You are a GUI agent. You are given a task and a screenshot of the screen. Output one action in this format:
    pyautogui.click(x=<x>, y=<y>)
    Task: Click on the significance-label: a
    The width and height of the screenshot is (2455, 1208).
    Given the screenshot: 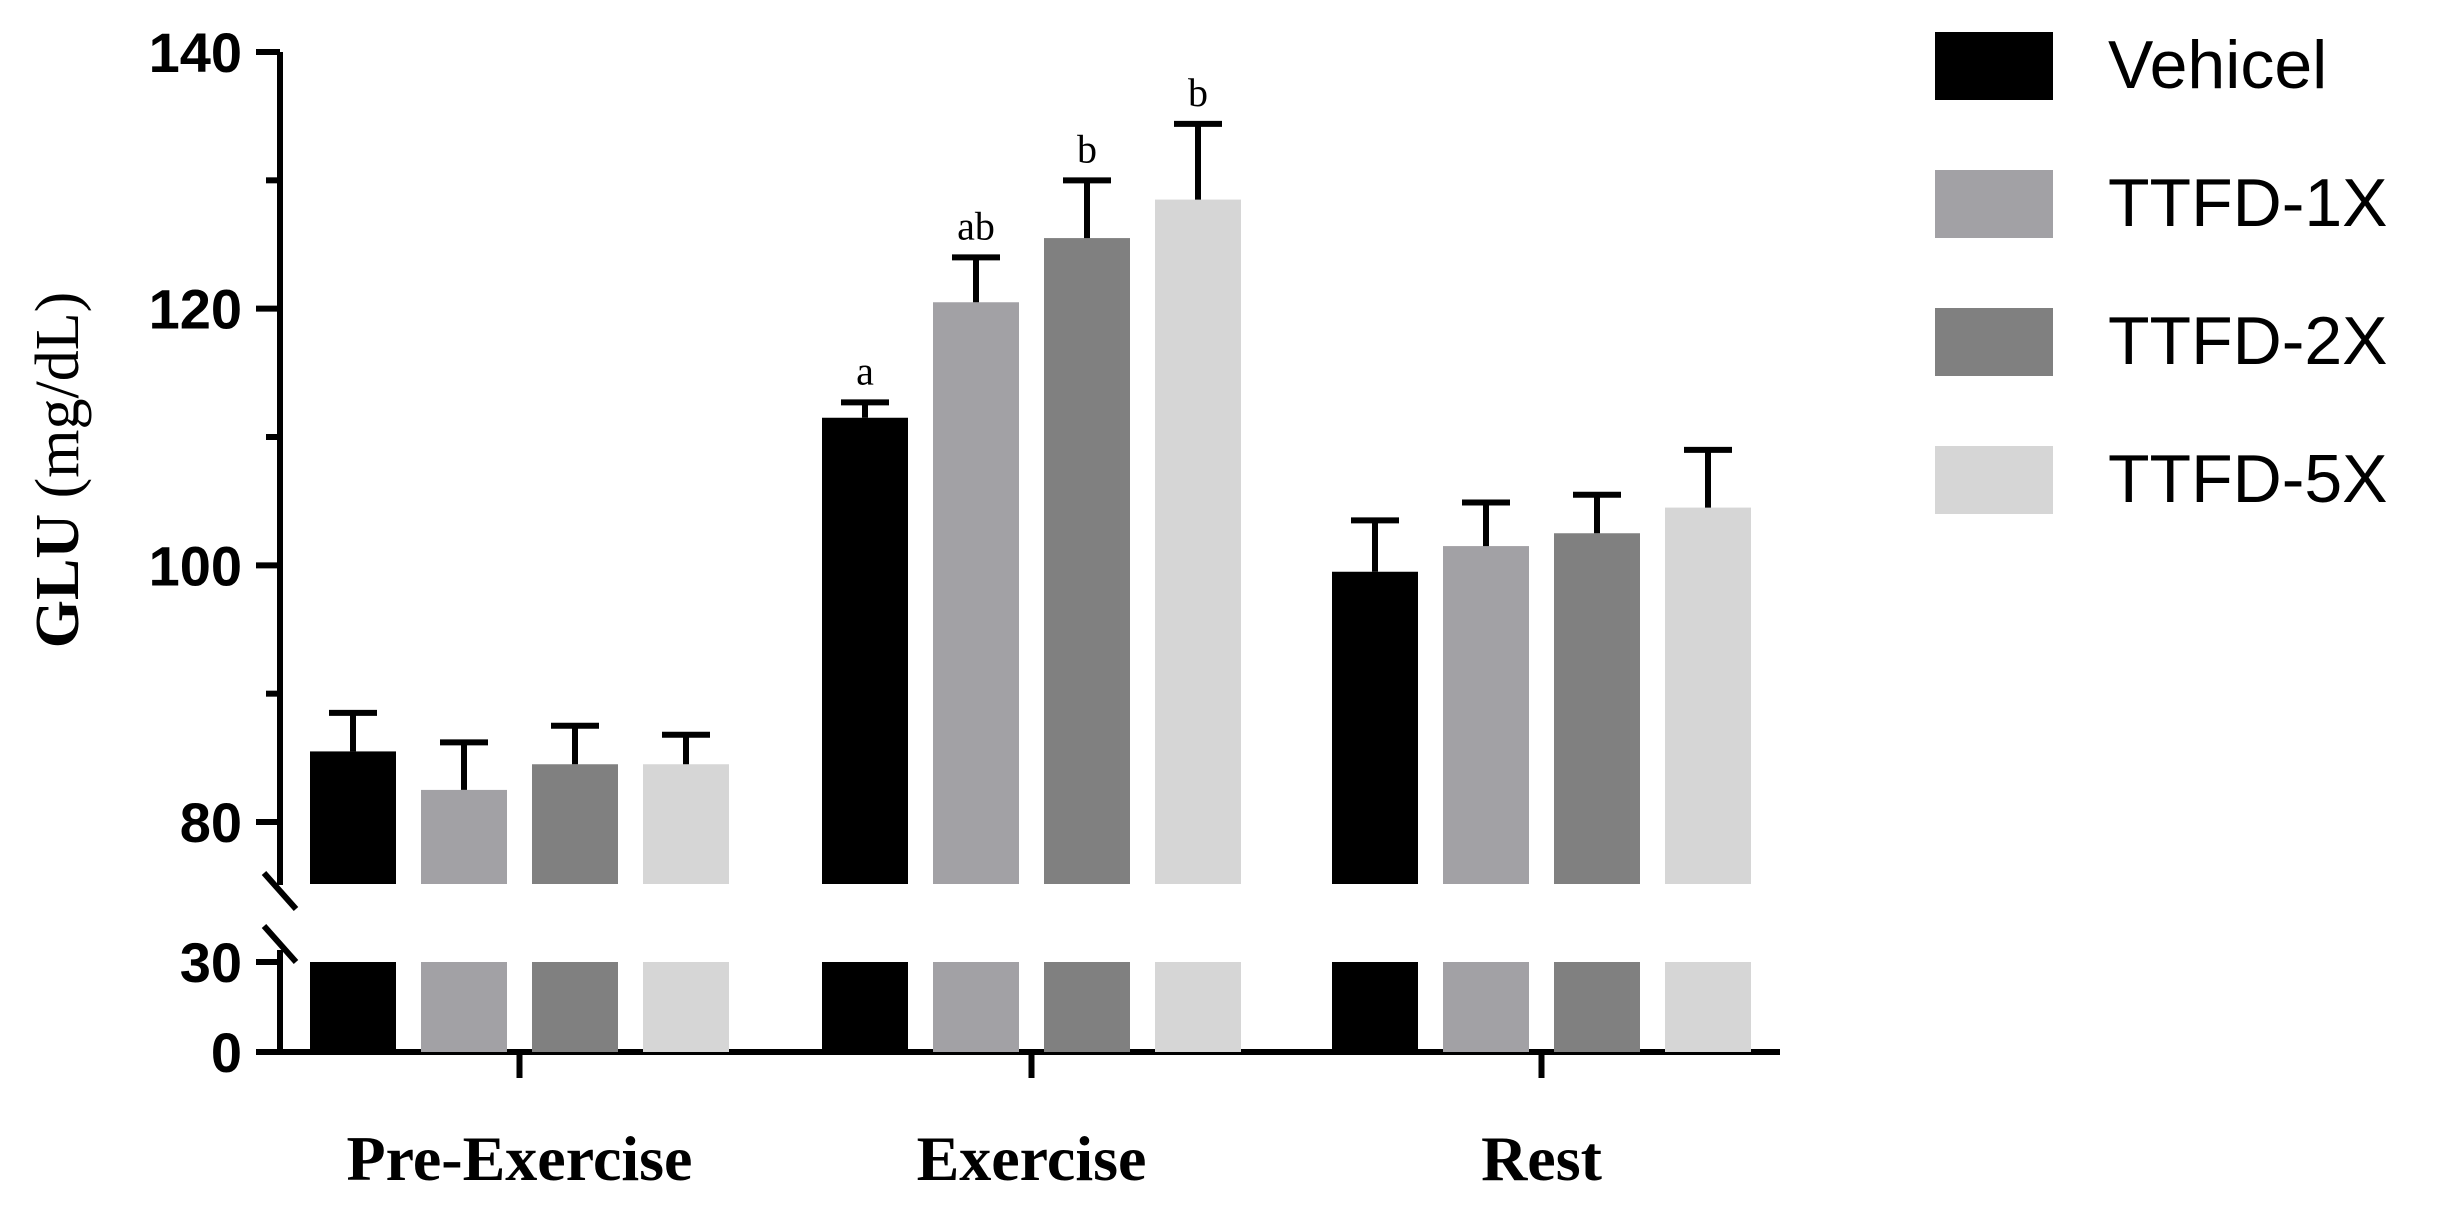 What is the action you would take?
    pyautogui.click(x=865, y=370)
    